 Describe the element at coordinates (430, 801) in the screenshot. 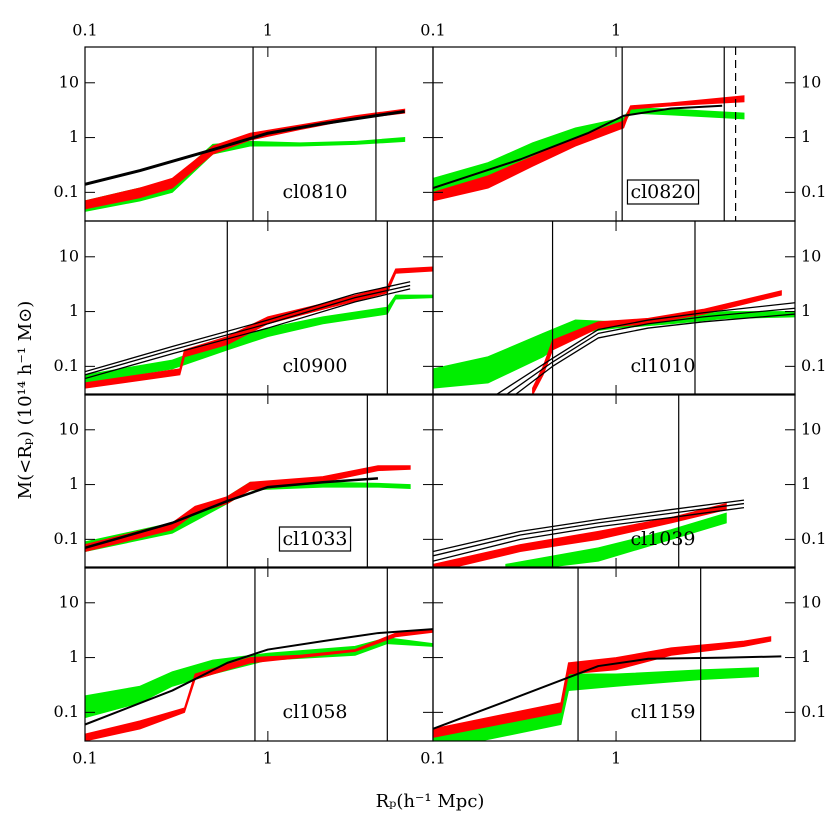

I see `x-axis-label: Rₚ(h⁻¹ Mpc)` at that location.